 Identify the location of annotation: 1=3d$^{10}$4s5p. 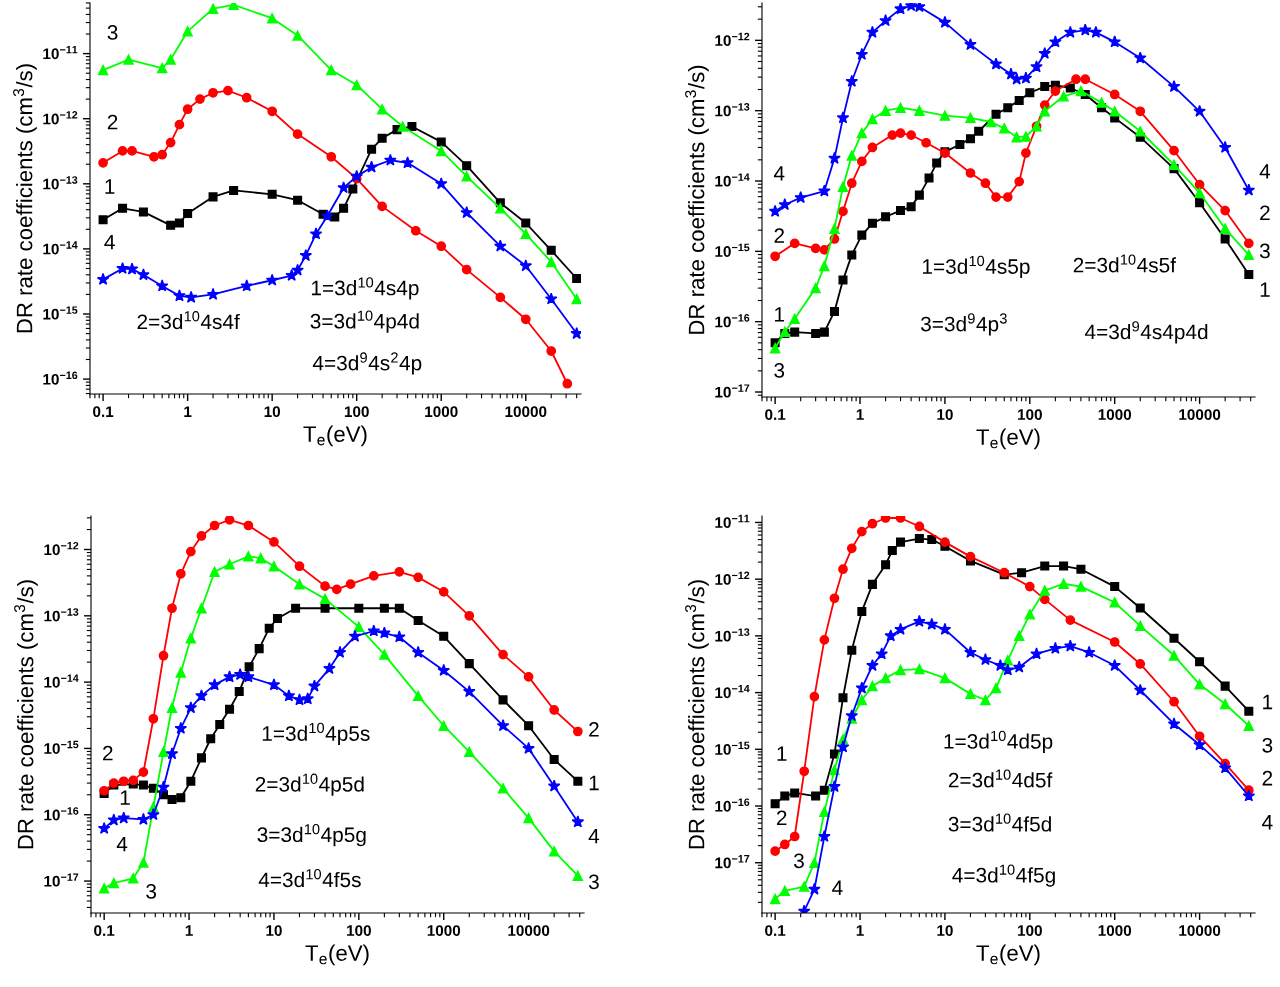
(976, 267).